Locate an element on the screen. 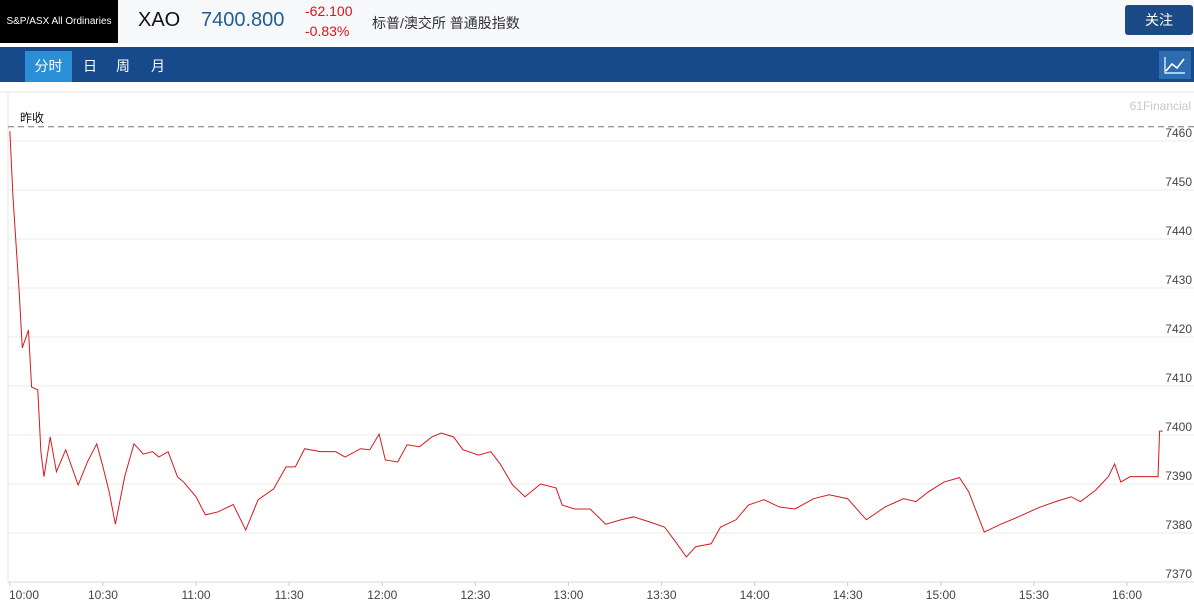  x-tick-label: 15:30 is located at coordinates (1034, 595).